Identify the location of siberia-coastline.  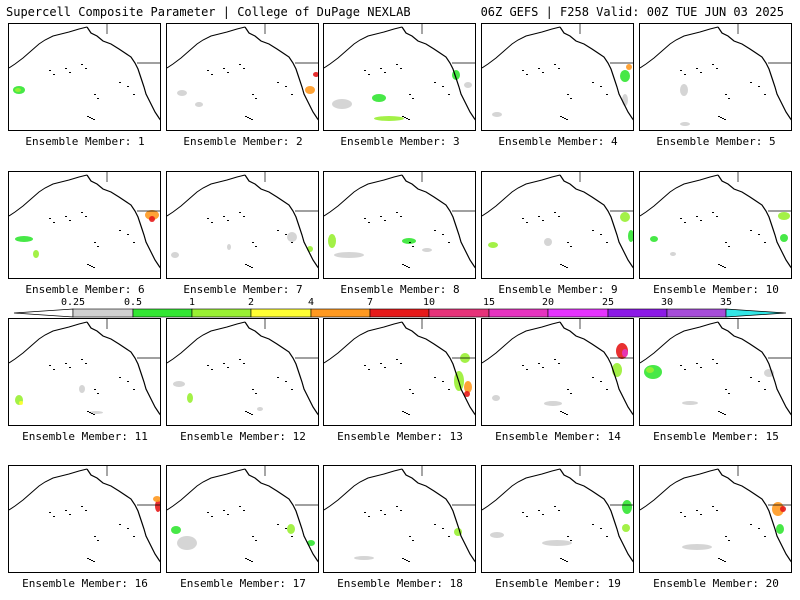
(679, 195).